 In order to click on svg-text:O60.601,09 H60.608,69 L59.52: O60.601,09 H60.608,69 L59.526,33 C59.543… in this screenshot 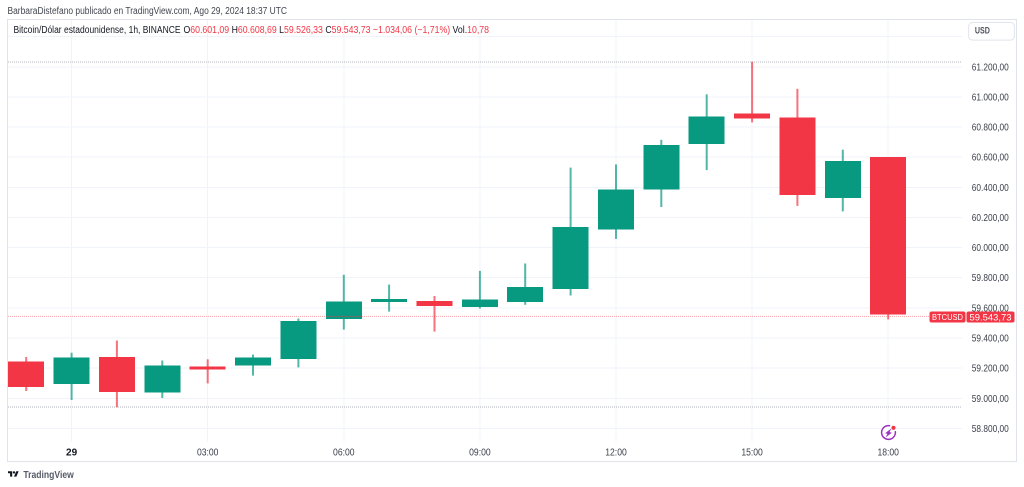, I will do `click(337, 30)`.